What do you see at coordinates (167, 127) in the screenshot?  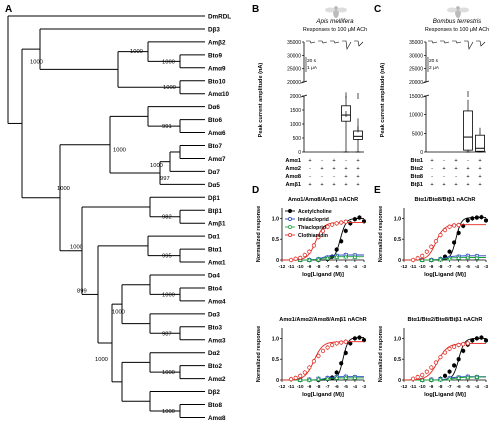 I see `bootstrap-label: 991` at bounding box center [167, 127].